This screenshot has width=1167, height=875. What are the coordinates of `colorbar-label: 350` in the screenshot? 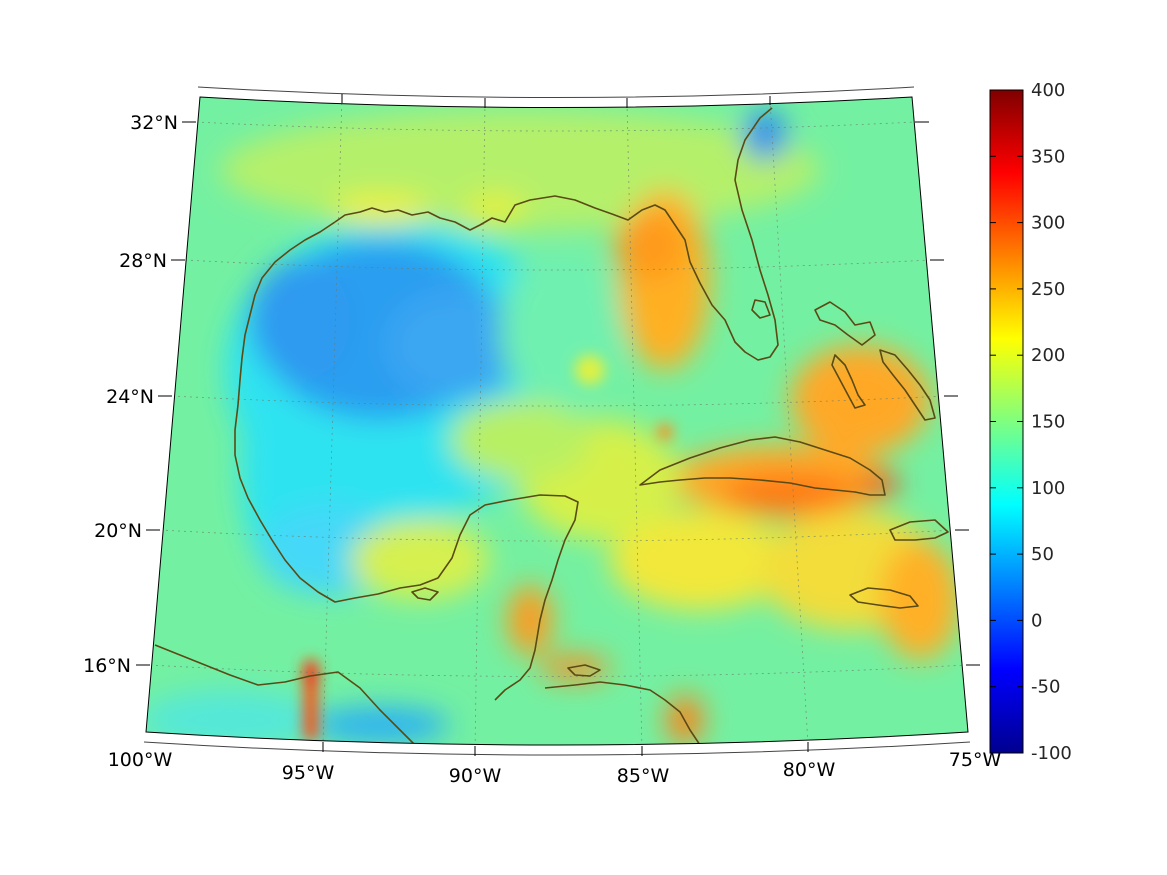 It's located at (1048, 156).